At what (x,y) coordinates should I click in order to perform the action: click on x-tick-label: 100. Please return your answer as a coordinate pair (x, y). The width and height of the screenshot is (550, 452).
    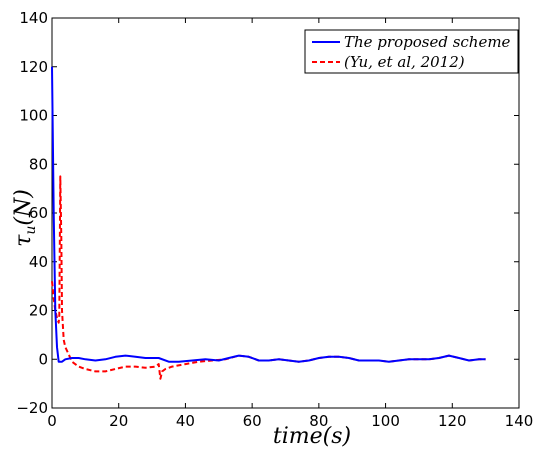
    Looking at the image, I should click on (385, 421).